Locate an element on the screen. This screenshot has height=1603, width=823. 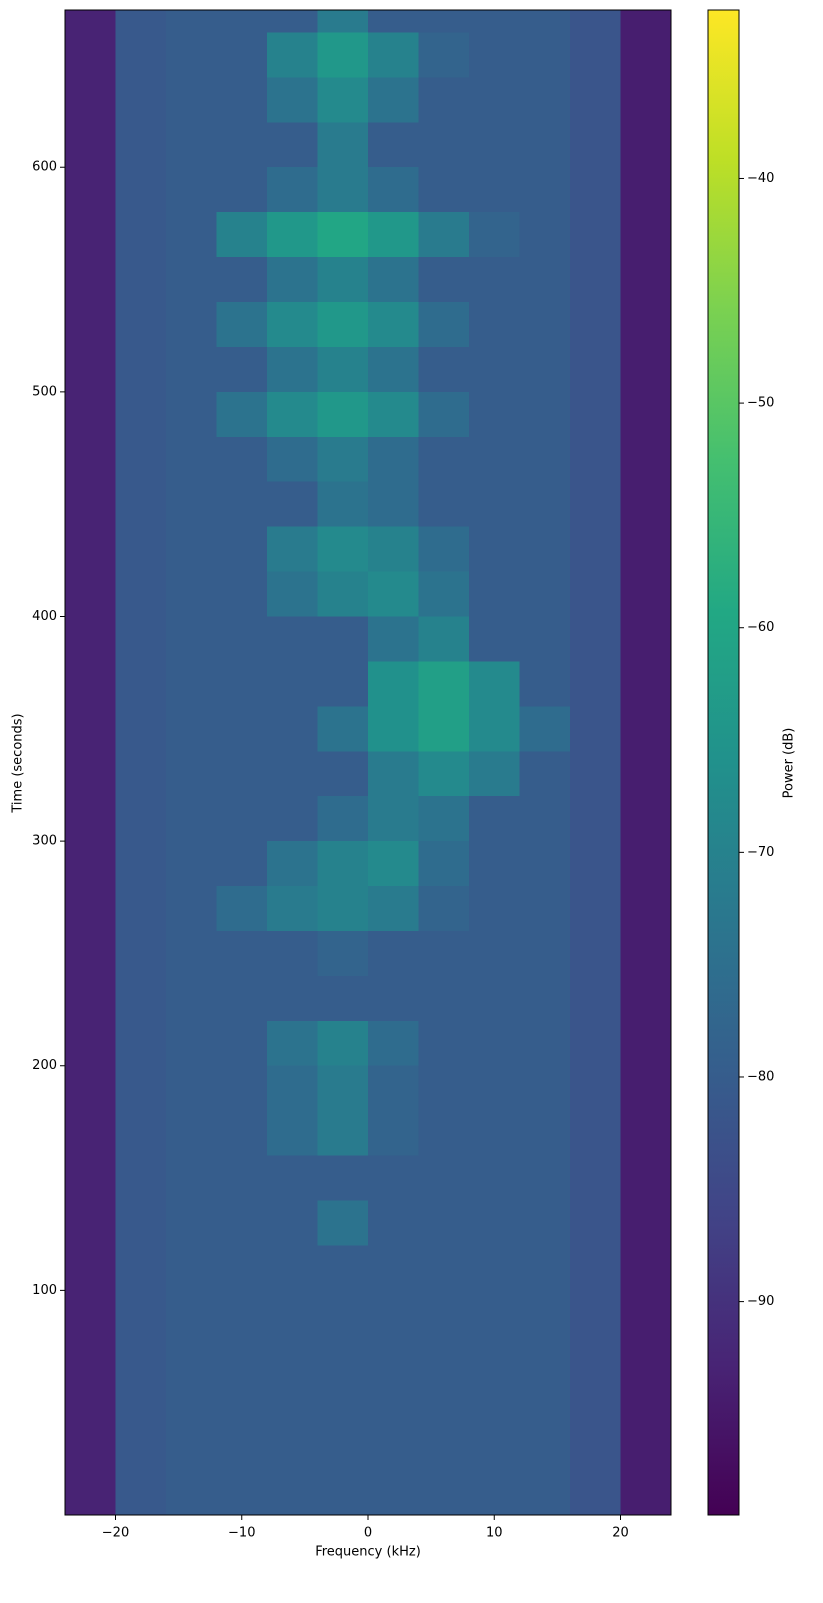
x-tick-label: 20 is located at coordinates (620, 1533).